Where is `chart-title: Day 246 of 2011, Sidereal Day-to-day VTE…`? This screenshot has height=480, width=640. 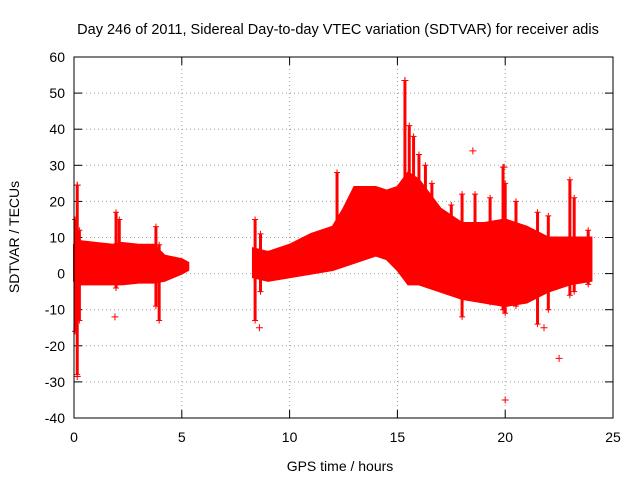
chart-title: Day 246 of 2011, Sidereal Day-to-day VTE… is located at coordinates (338, 30).